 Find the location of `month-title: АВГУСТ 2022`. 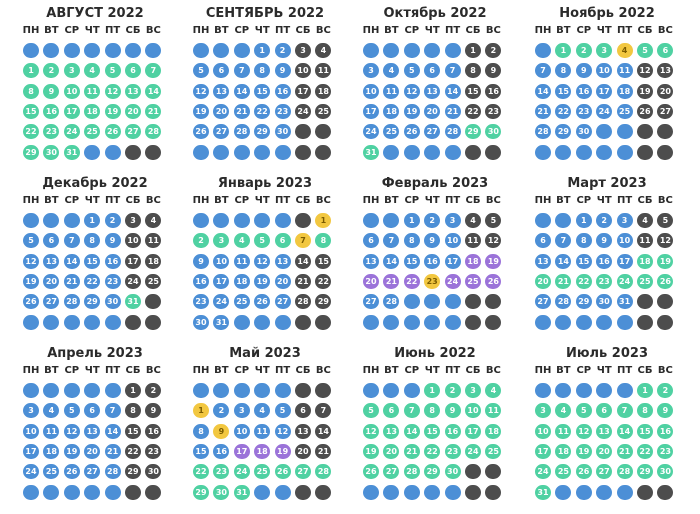

month-title: АВГУСТ 2022 is located at coordinates (95, 13).